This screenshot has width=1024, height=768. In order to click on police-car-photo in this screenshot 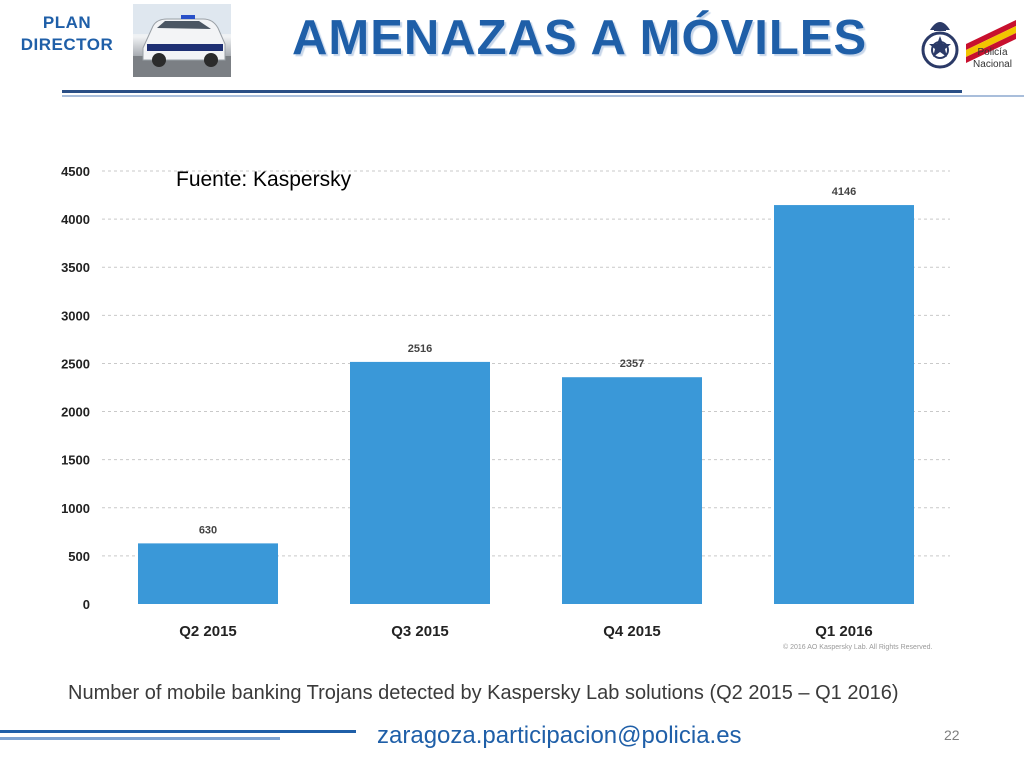, I will do `click(182, 40)`.